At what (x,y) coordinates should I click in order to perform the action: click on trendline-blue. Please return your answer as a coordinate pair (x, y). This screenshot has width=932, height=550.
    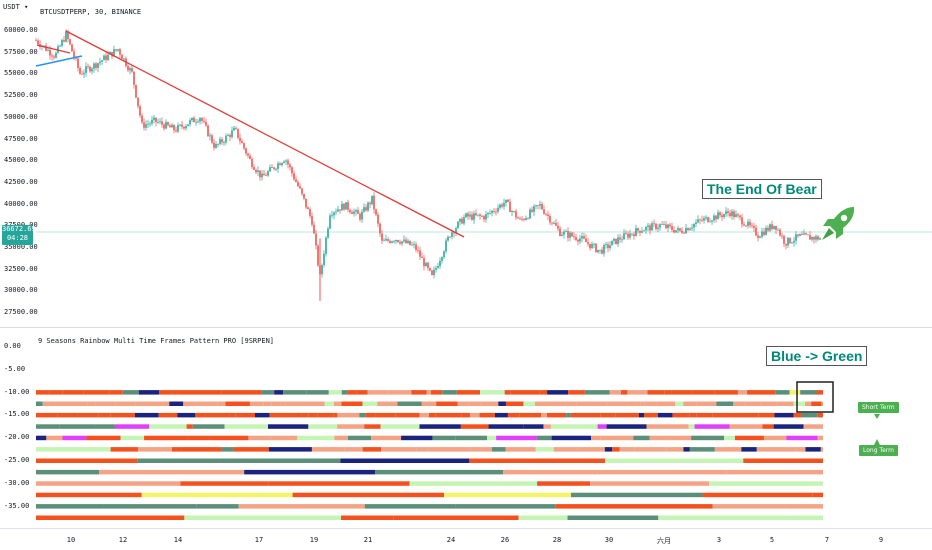
    Looking at the image, I should click on (59, 61).